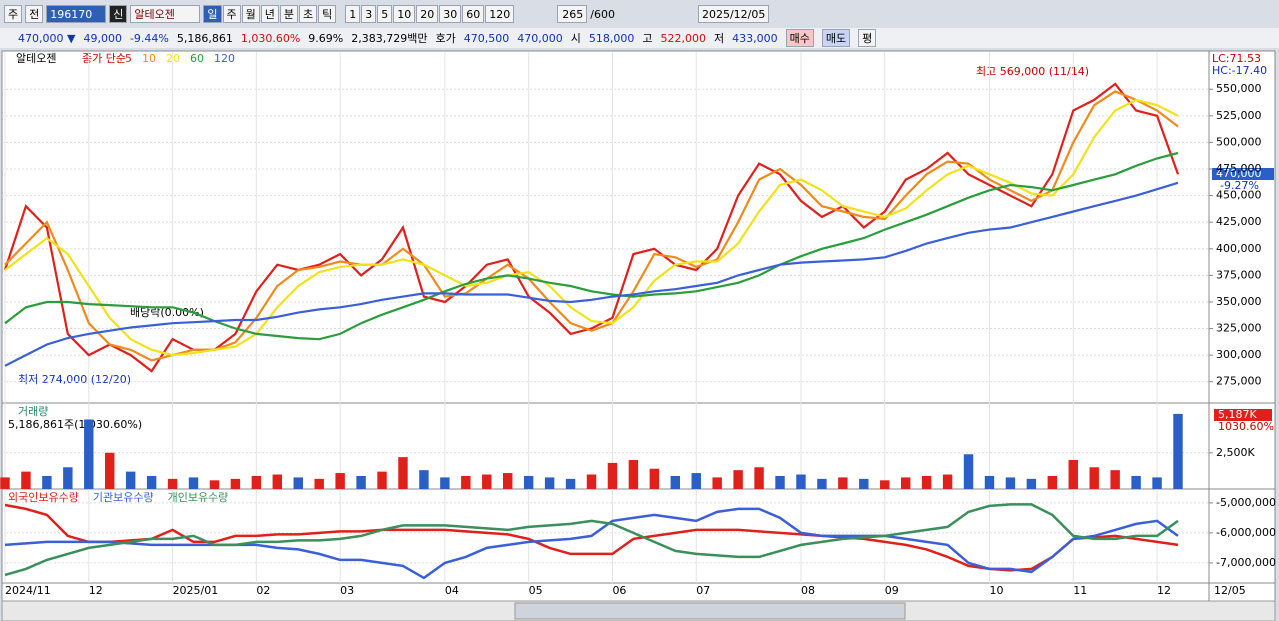 The height and width of the screenshot is (621, 1279). What do you see at coordinates (536, 590) in the screenshot?
I see `x-tick-label: 05` at bounding box center [536, 590].